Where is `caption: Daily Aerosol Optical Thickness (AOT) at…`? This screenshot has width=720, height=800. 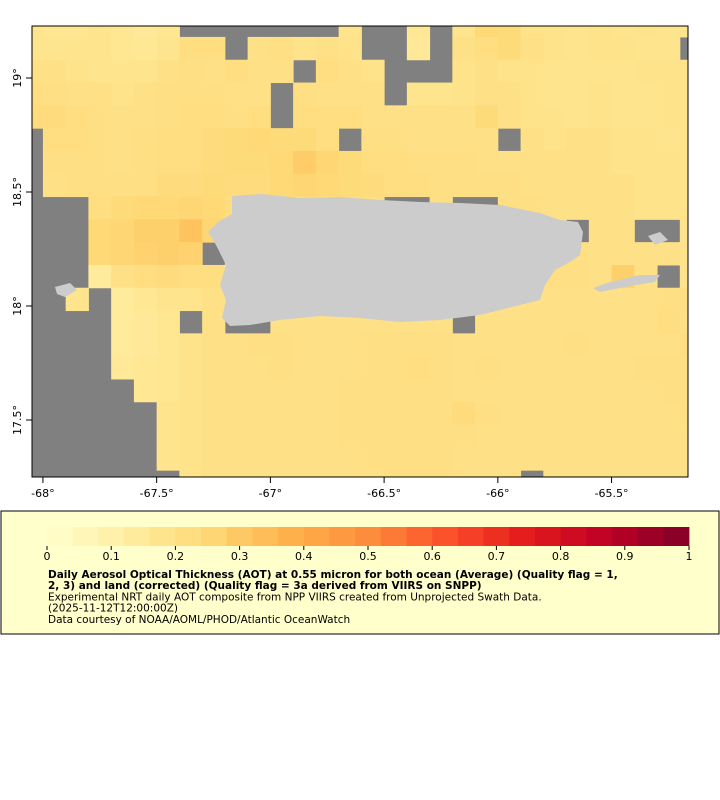
caption: Daily Aerosol Optical Thickness (AOT) at… is located at coordinates (333, 597).